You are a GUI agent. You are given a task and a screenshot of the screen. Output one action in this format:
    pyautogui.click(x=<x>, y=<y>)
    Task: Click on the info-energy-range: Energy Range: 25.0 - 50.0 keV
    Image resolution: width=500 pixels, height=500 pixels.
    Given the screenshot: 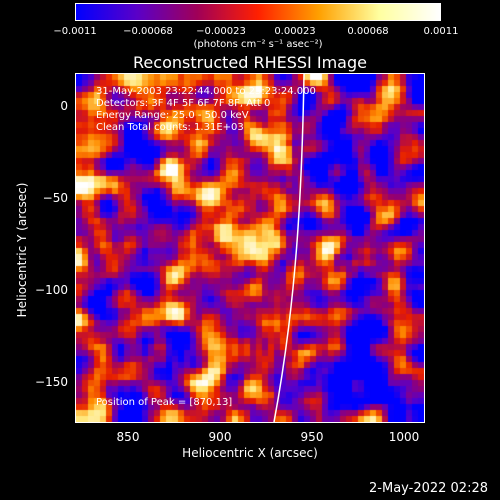 What is the action you would take?
    pyautogui.click(x=172, y=115)
    